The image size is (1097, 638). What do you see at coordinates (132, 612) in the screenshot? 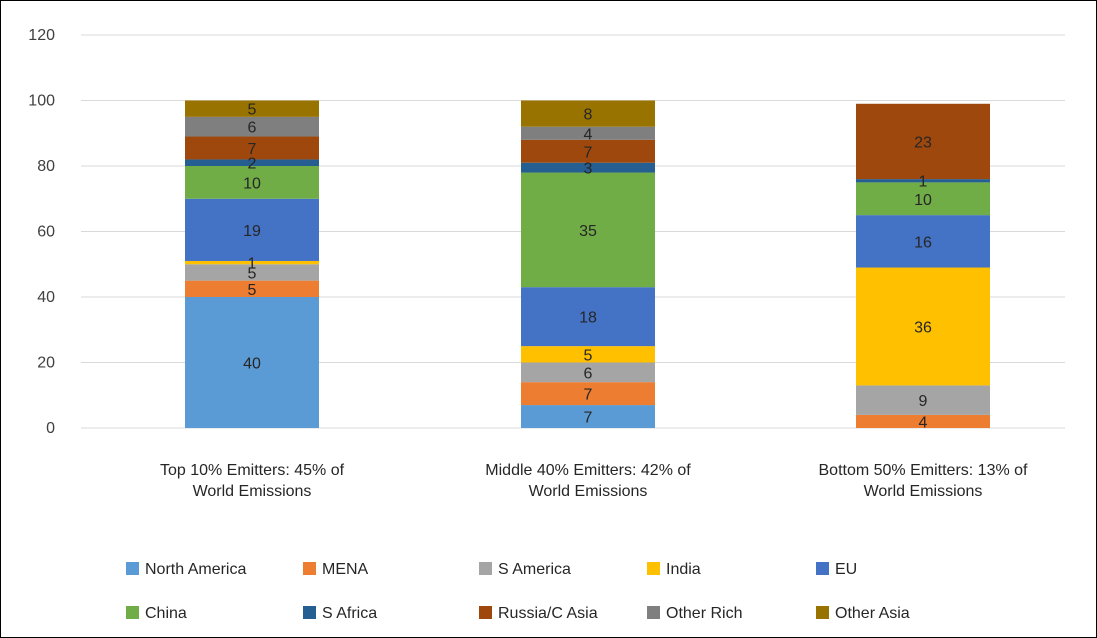
I see `legend-swatch-china` at bounding box center [132, 612].